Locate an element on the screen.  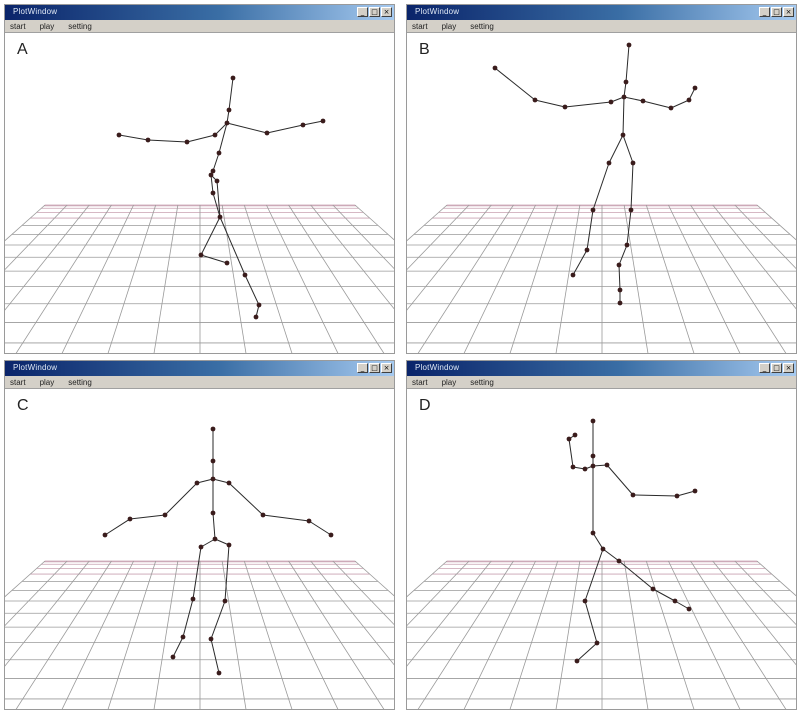
stick-figure is located at coordinates (221, 197).